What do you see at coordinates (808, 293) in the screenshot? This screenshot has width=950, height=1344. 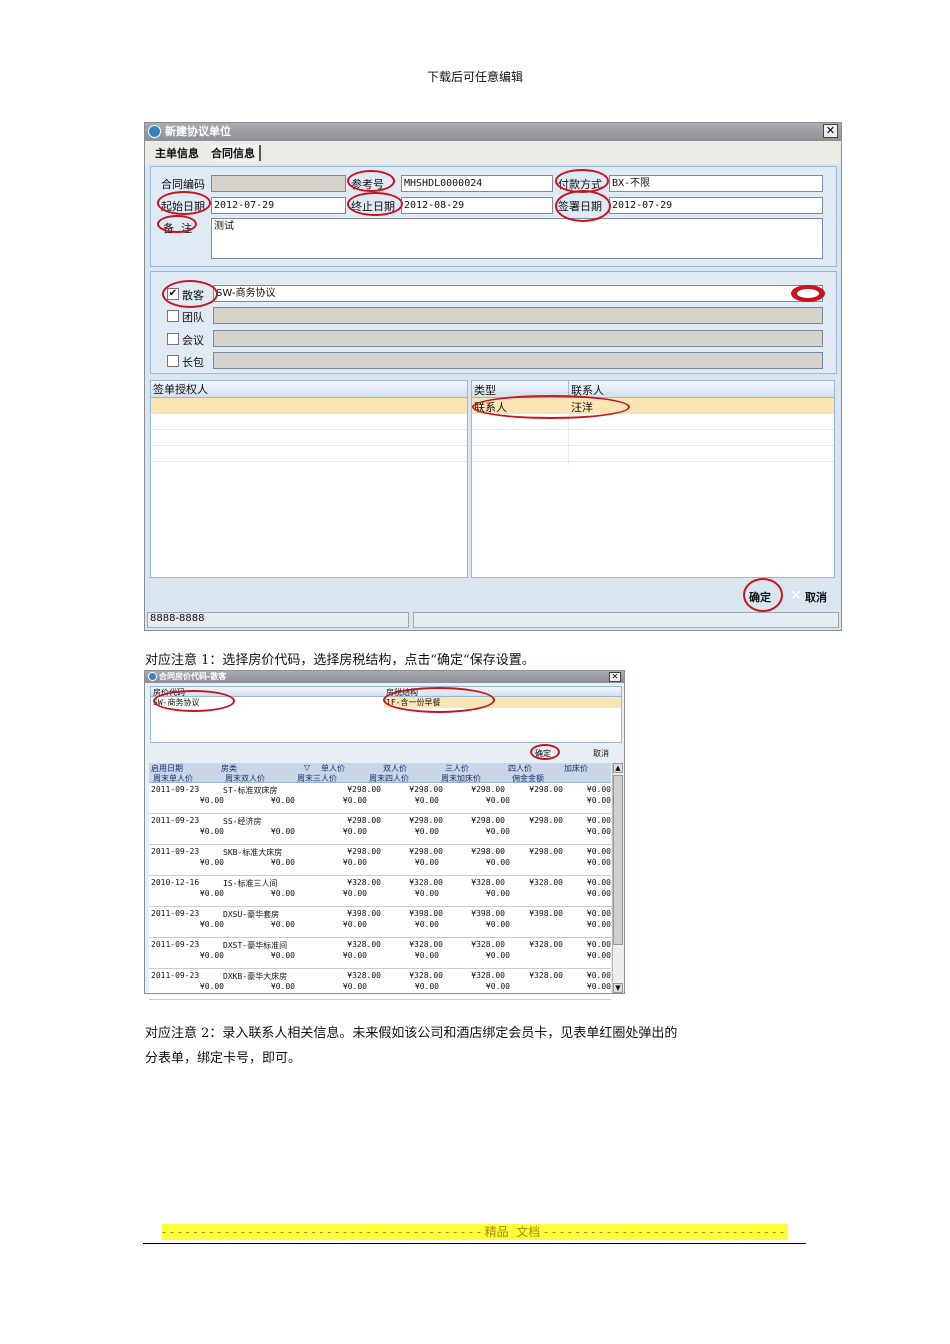 I see `lookup-button` at bounding box center [808, 293].